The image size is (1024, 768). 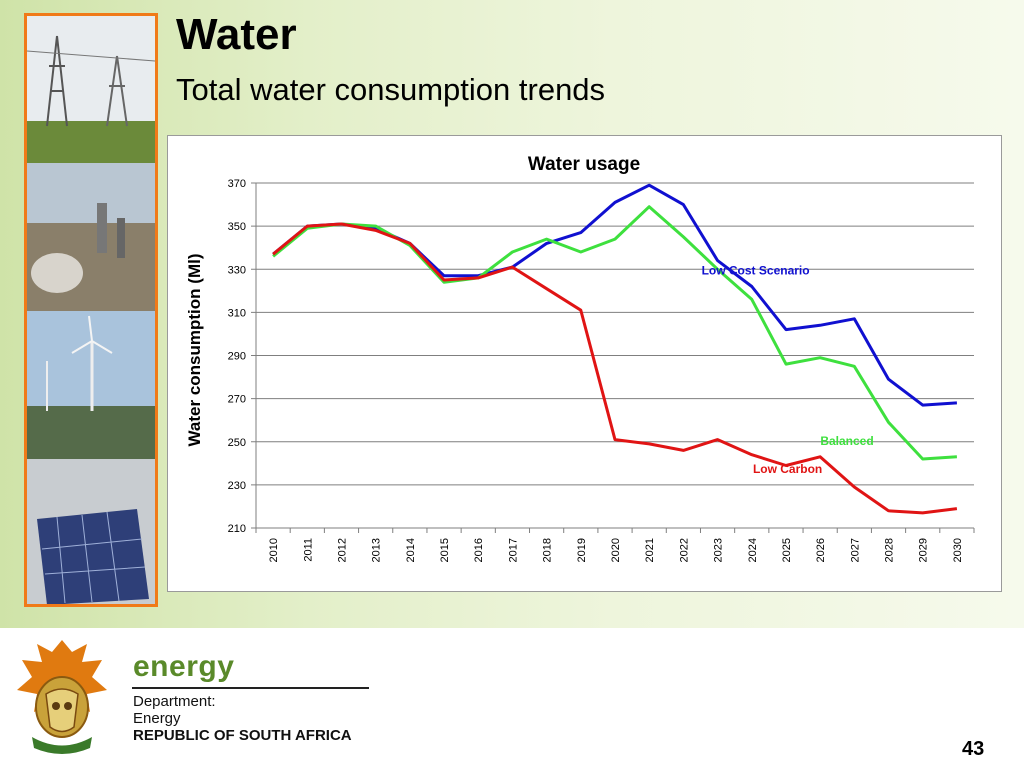 I want to click on x-tick-label: 2012, so click(x=342, y=550).